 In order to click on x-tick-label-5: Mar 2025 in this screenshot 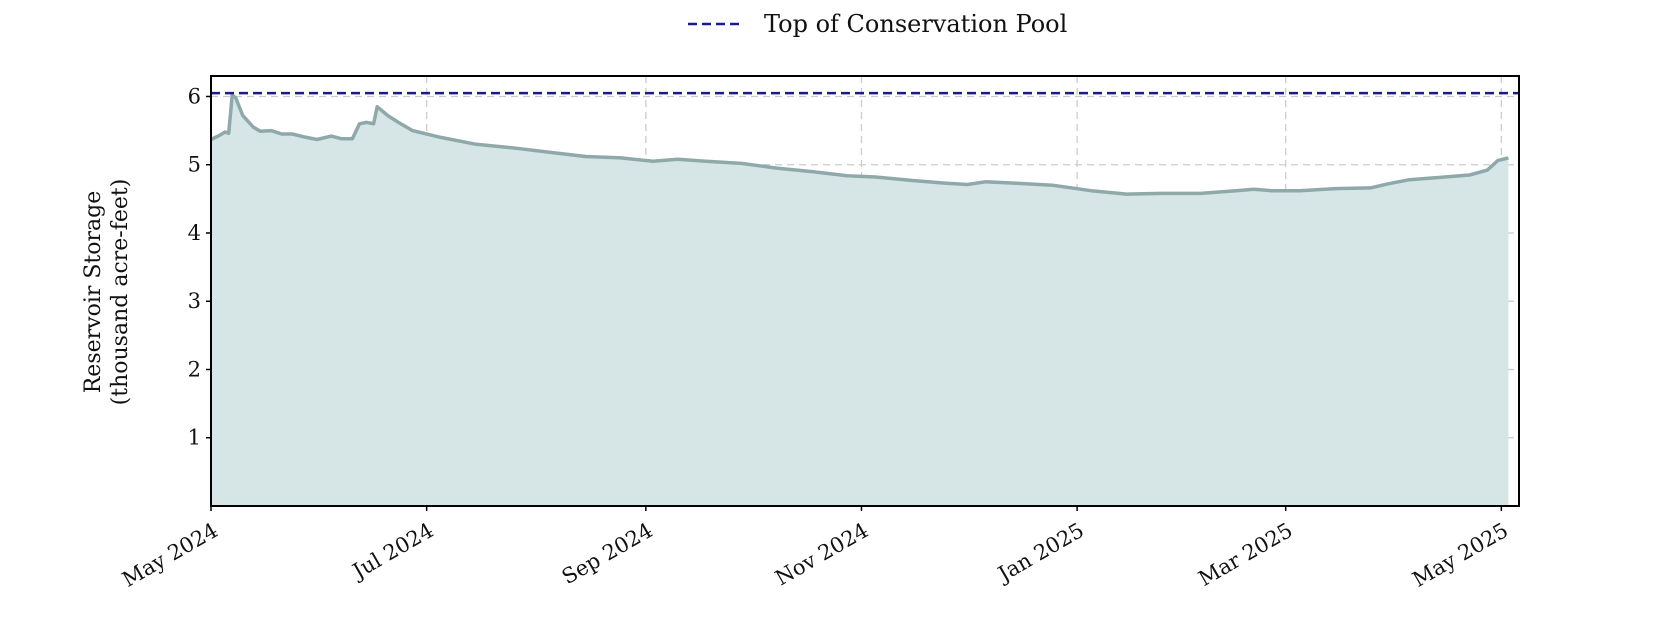, I will do `click(1245, 554)`.